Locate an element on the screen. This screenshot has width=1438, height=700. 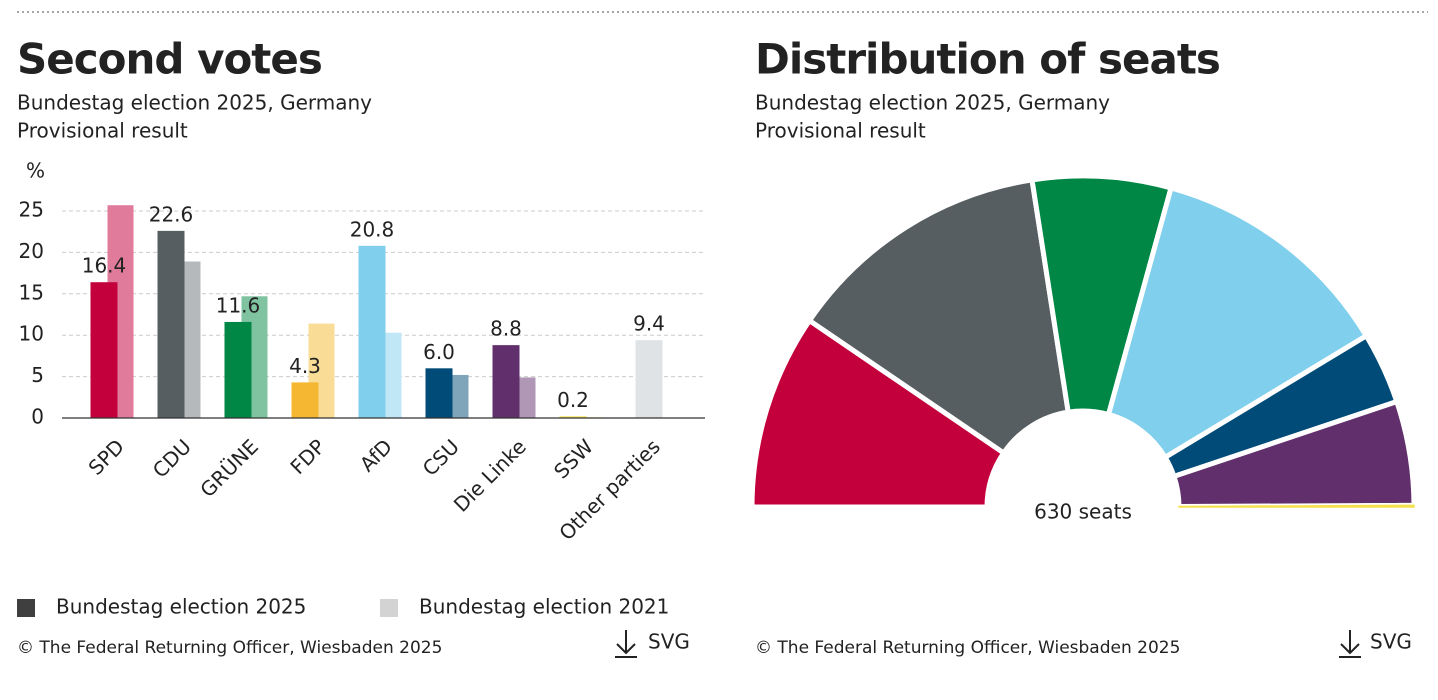
chart-title: Second votes is located at coordinates (169, 59).